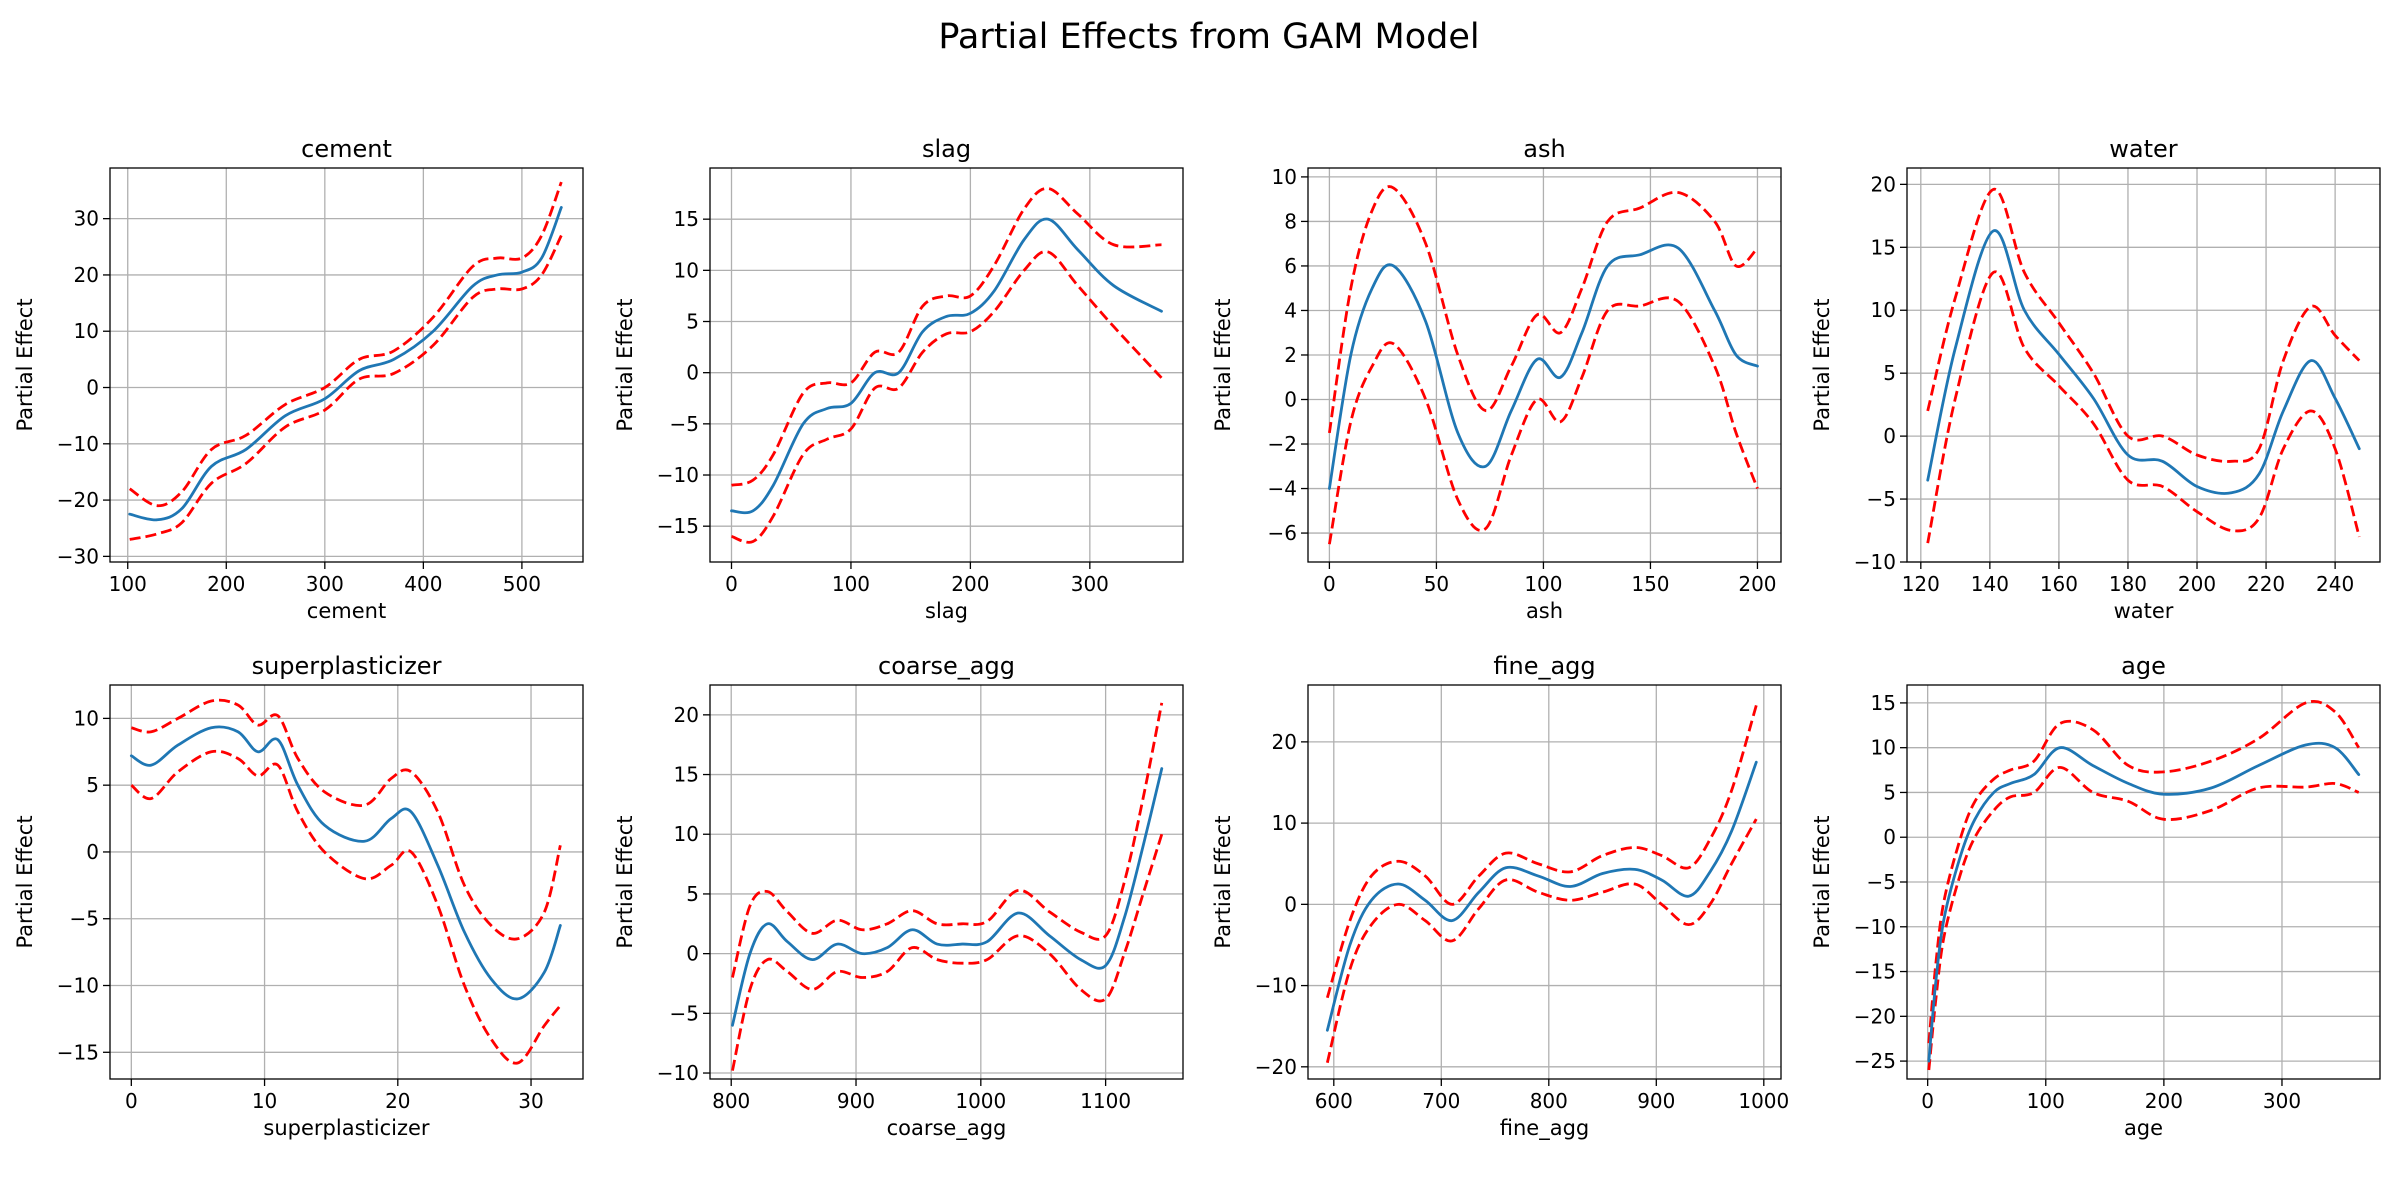 This screenshot has width=2400, height=1200. What do you see at coordinates (946, 666) in the screenshot?
I see `panel-title: coarse_agg` at bounding box center [946, 666].